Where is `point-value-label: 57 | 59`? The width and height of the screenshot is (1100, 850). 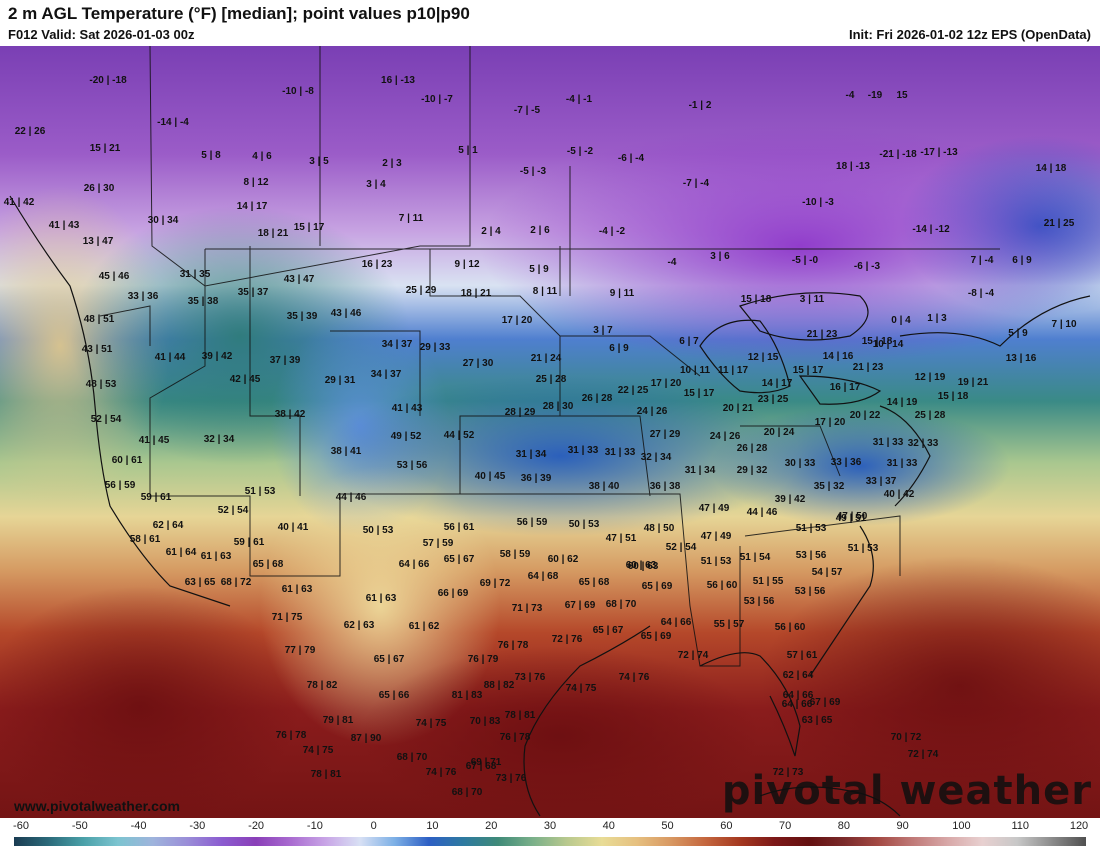
point-value-label: 57 | 59 is located at coordinates (438, 543).